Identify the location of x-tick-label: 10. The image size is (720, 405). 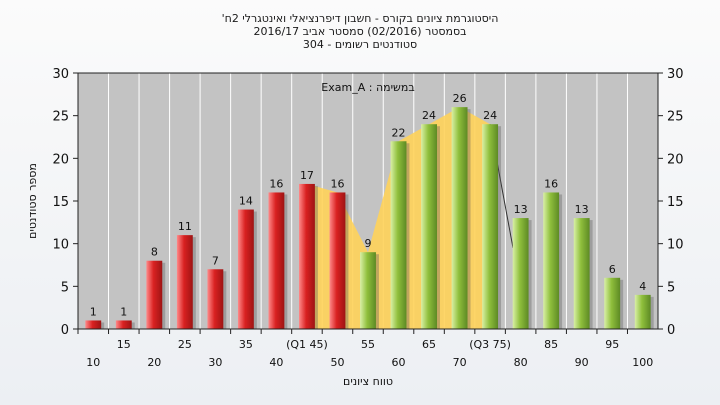
(93, 362).